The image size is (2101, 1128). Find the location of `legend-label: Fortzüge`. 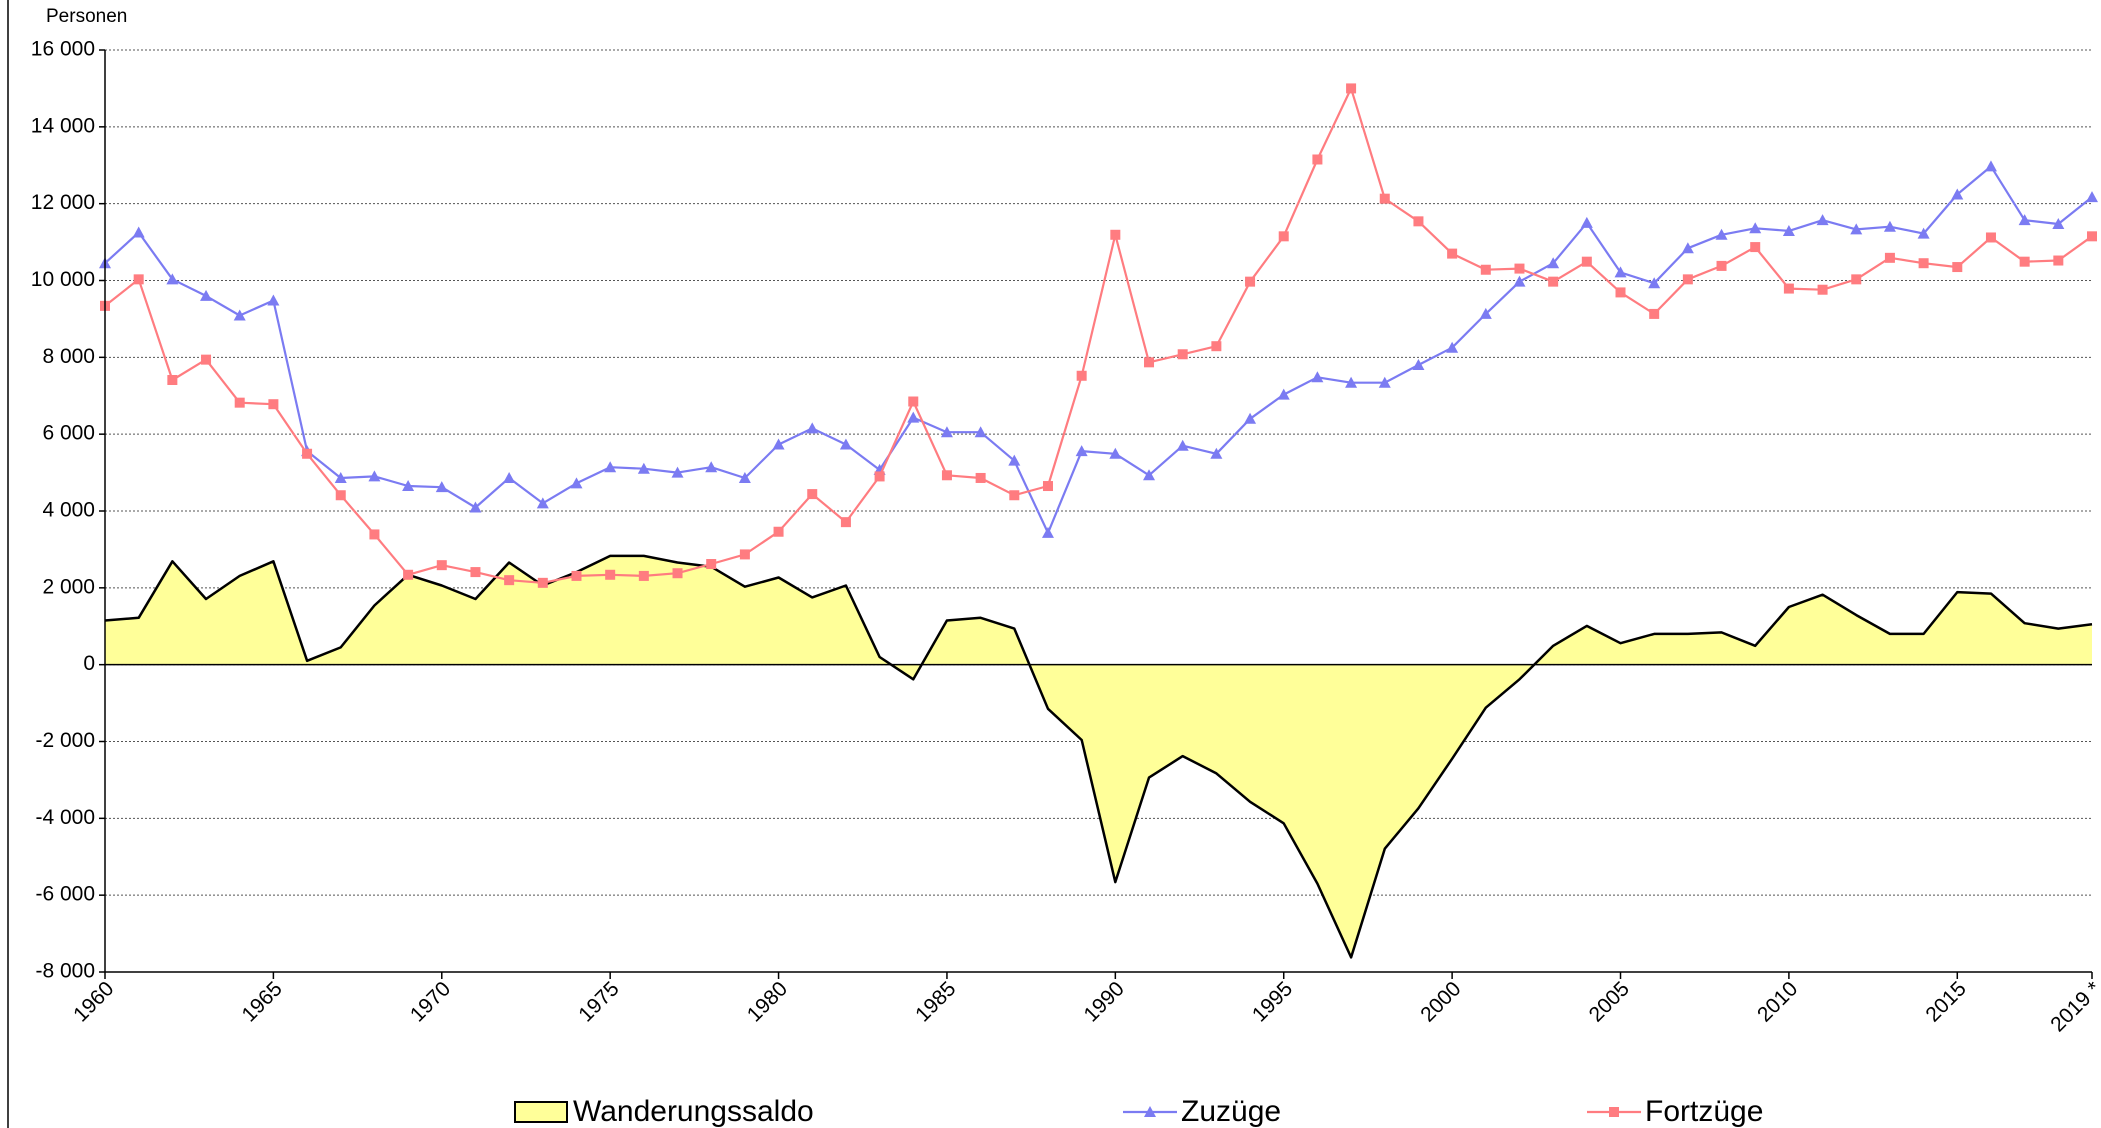

legend-label: Fortzüge is located at coordinates (1704, 1111).